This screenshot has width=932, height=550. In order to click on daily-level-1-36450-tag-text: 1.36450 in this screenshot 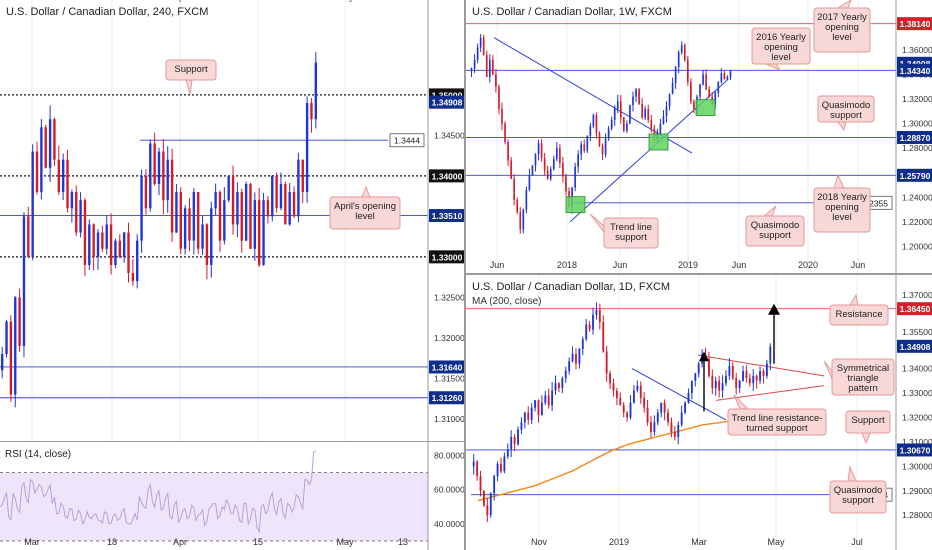, I will do `click(915, 309)`.